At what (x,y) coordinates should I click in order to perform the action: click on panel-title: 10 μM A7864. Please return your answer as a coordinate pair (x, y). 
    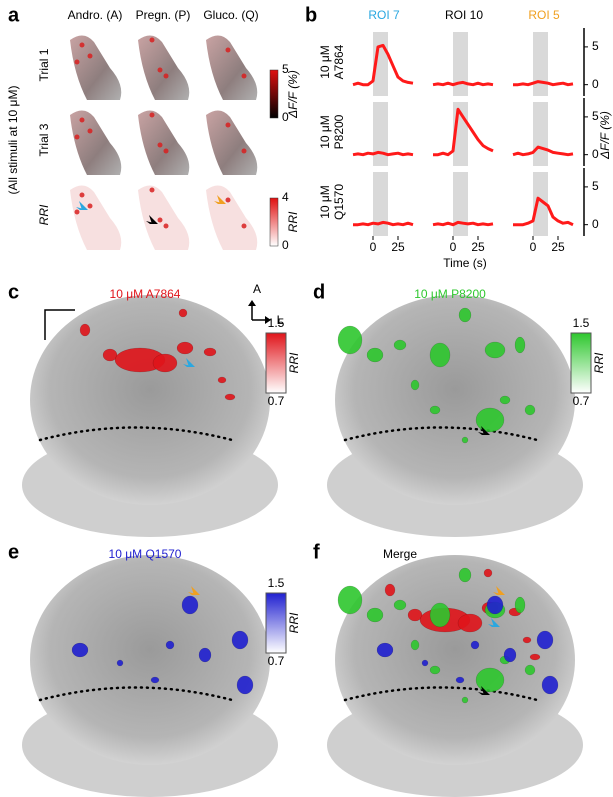
    Looking at the image, I should click on (145, 294).